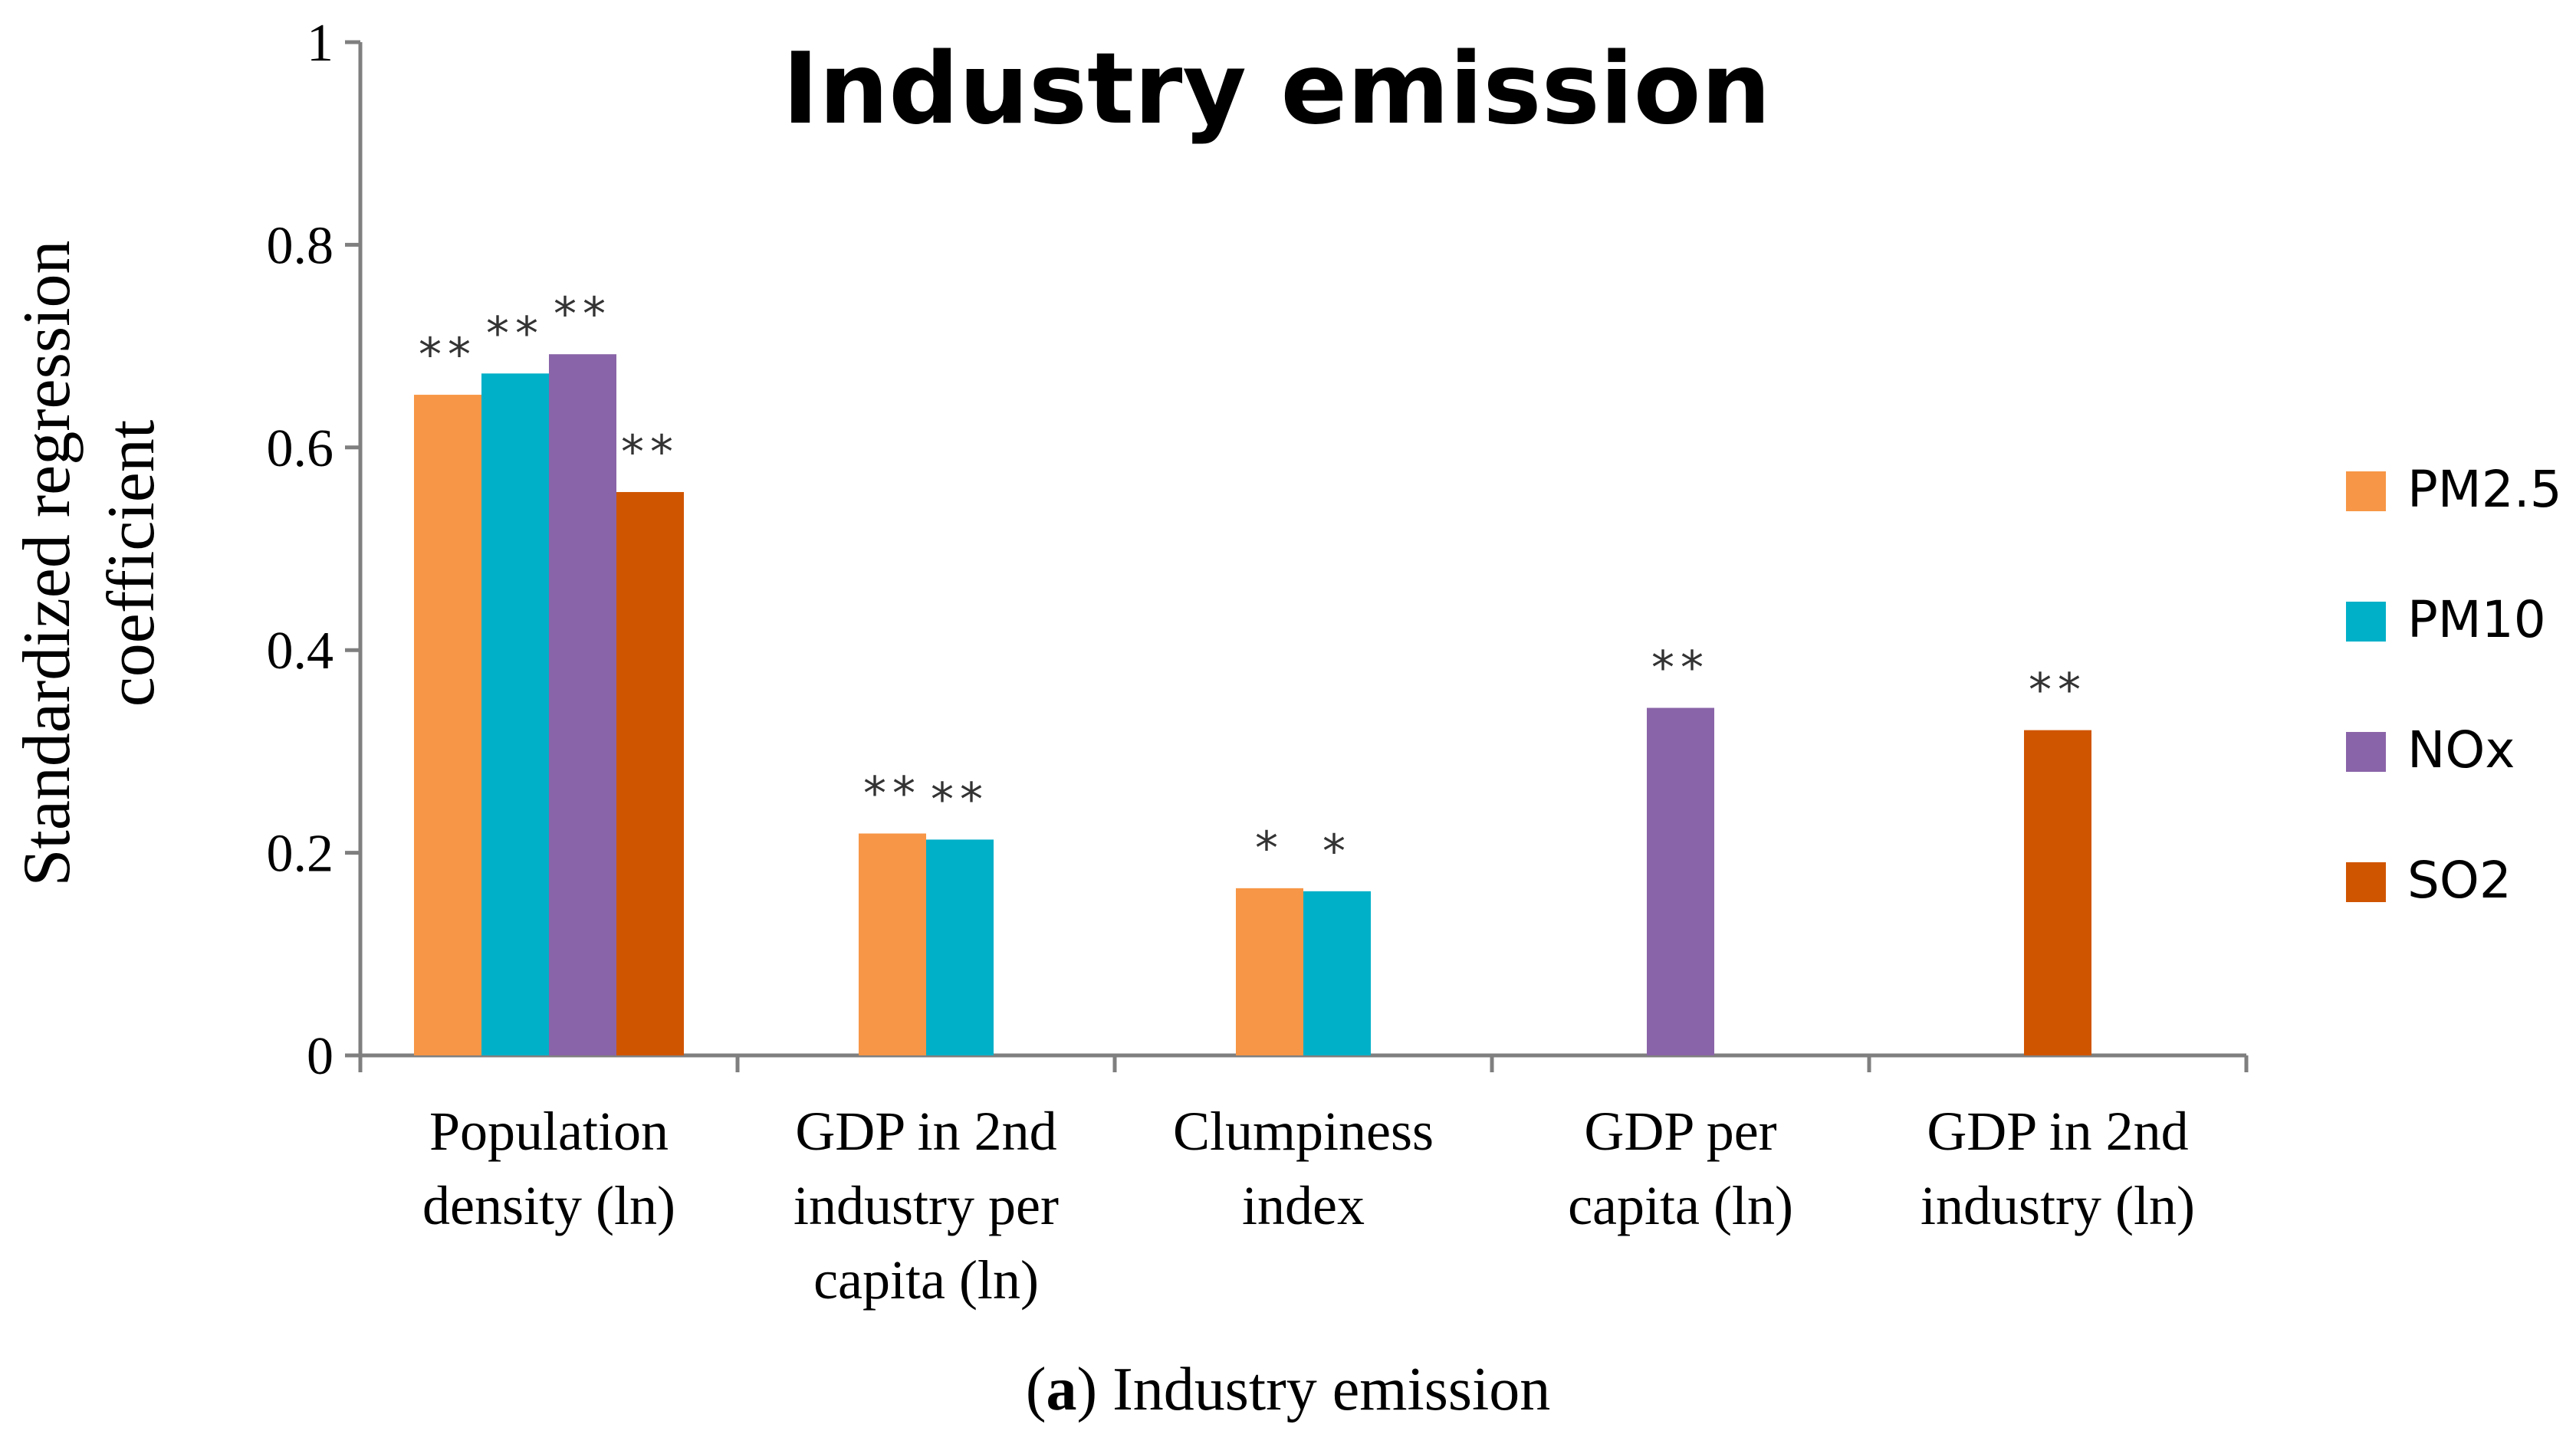 The image size is (2576, 1444). Describe the element at coordinates (300, 448) in the screenshot. I see `y-tick-label: 0.6` at that location.